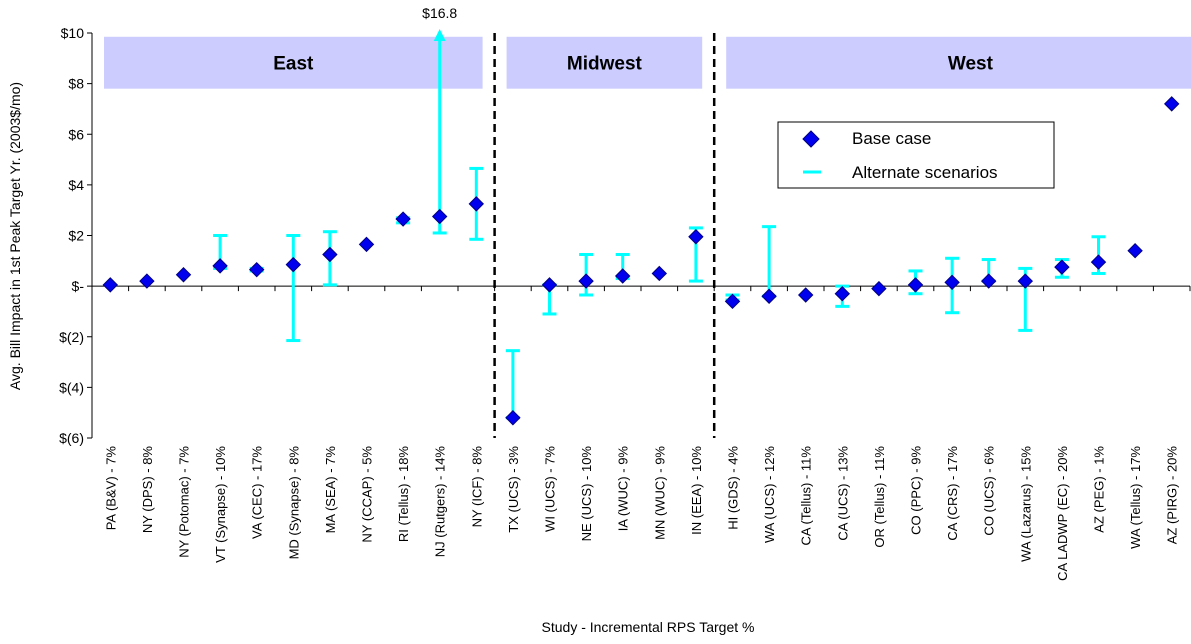 This screenshot has width=1191, height=644. I want to click on x-tick-label: VT (Synapse) - 10%, so click(220, 504).